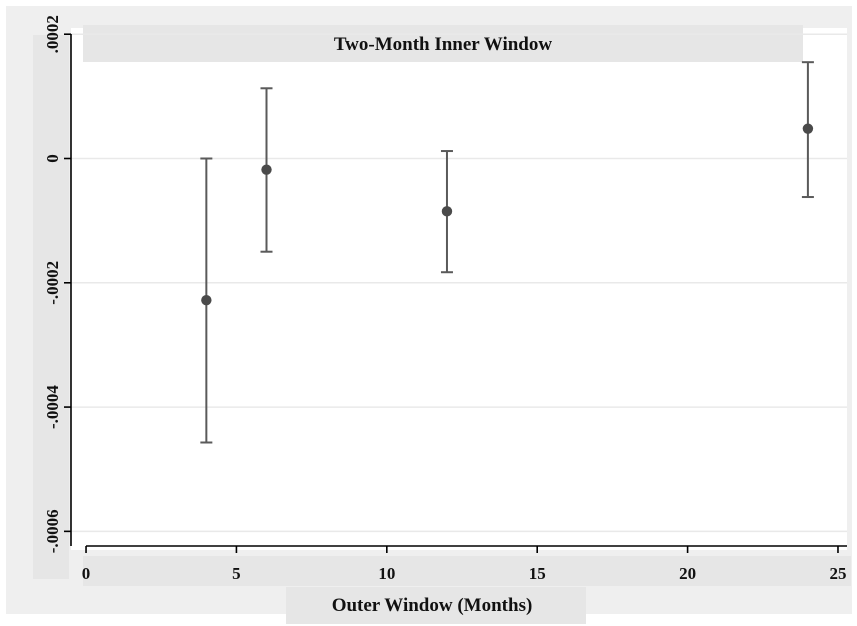 The width and height of the screenshot is (857, 626). What do you see at coordinates (52, 158) in the screenshot?
I see `y-tick-label: 0` at bounding box center [52, 158].